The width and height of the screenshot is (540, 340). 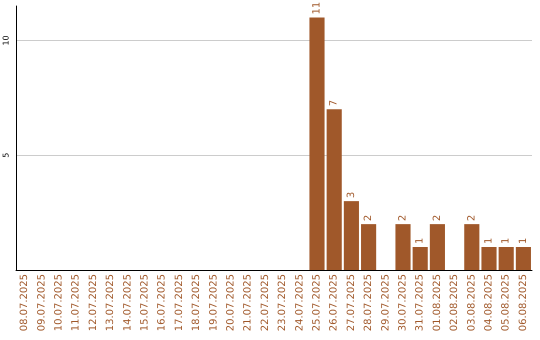 What do you see at coordinates (6, 155) in the screenshot?
I see `y-tick-label: 5` at bounding box center [6, 155].